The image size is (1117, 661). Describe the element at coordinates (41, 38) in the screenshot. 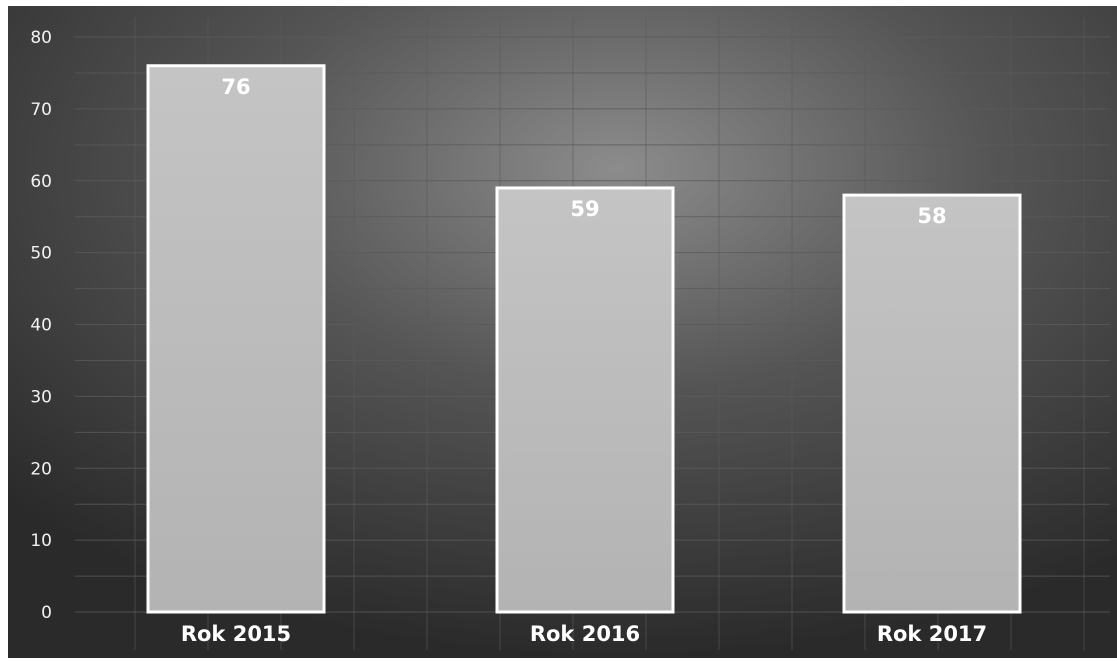

I see `y-tick-label: 80` at that location.